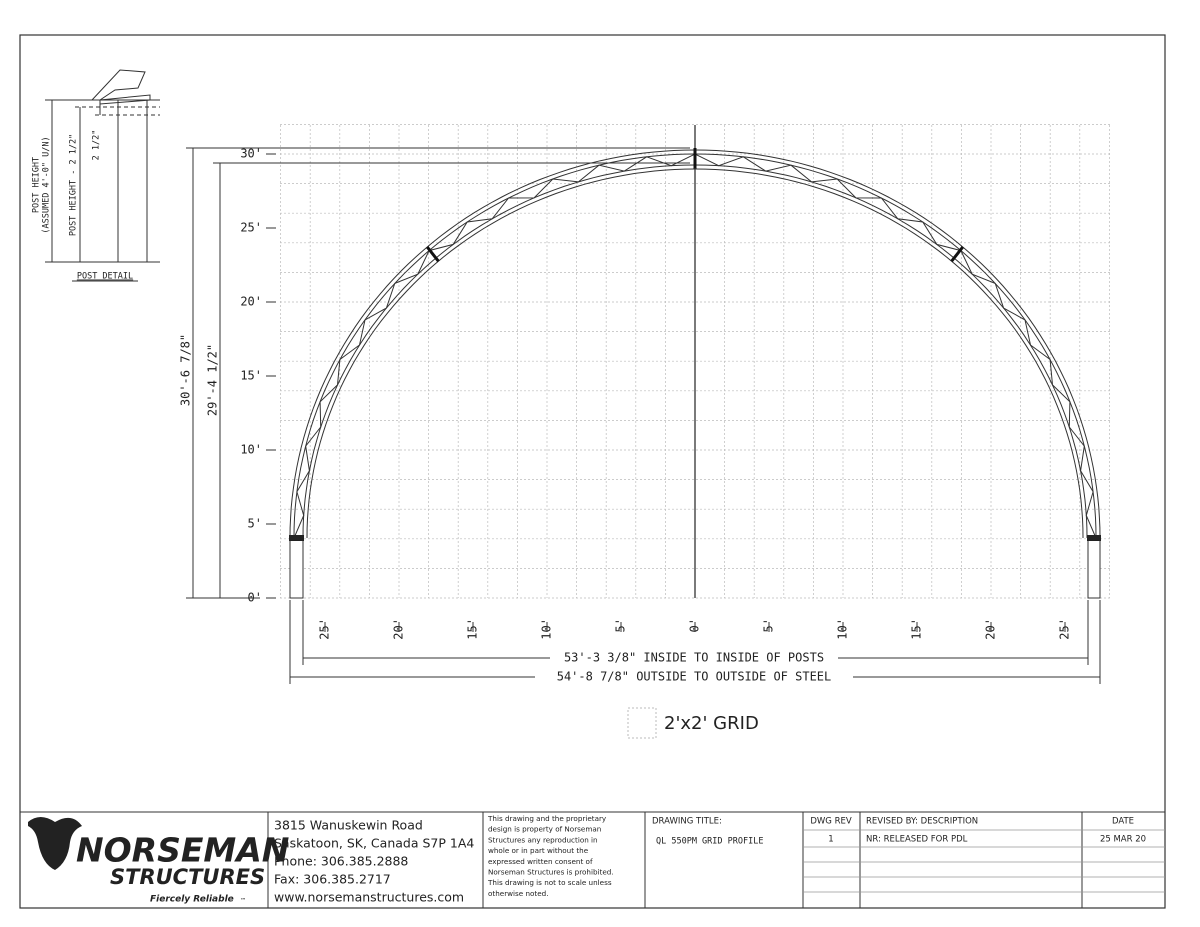 This screenshot has height=927, width=1200. I want to click on date-label: DATE, so click(1123, 822).